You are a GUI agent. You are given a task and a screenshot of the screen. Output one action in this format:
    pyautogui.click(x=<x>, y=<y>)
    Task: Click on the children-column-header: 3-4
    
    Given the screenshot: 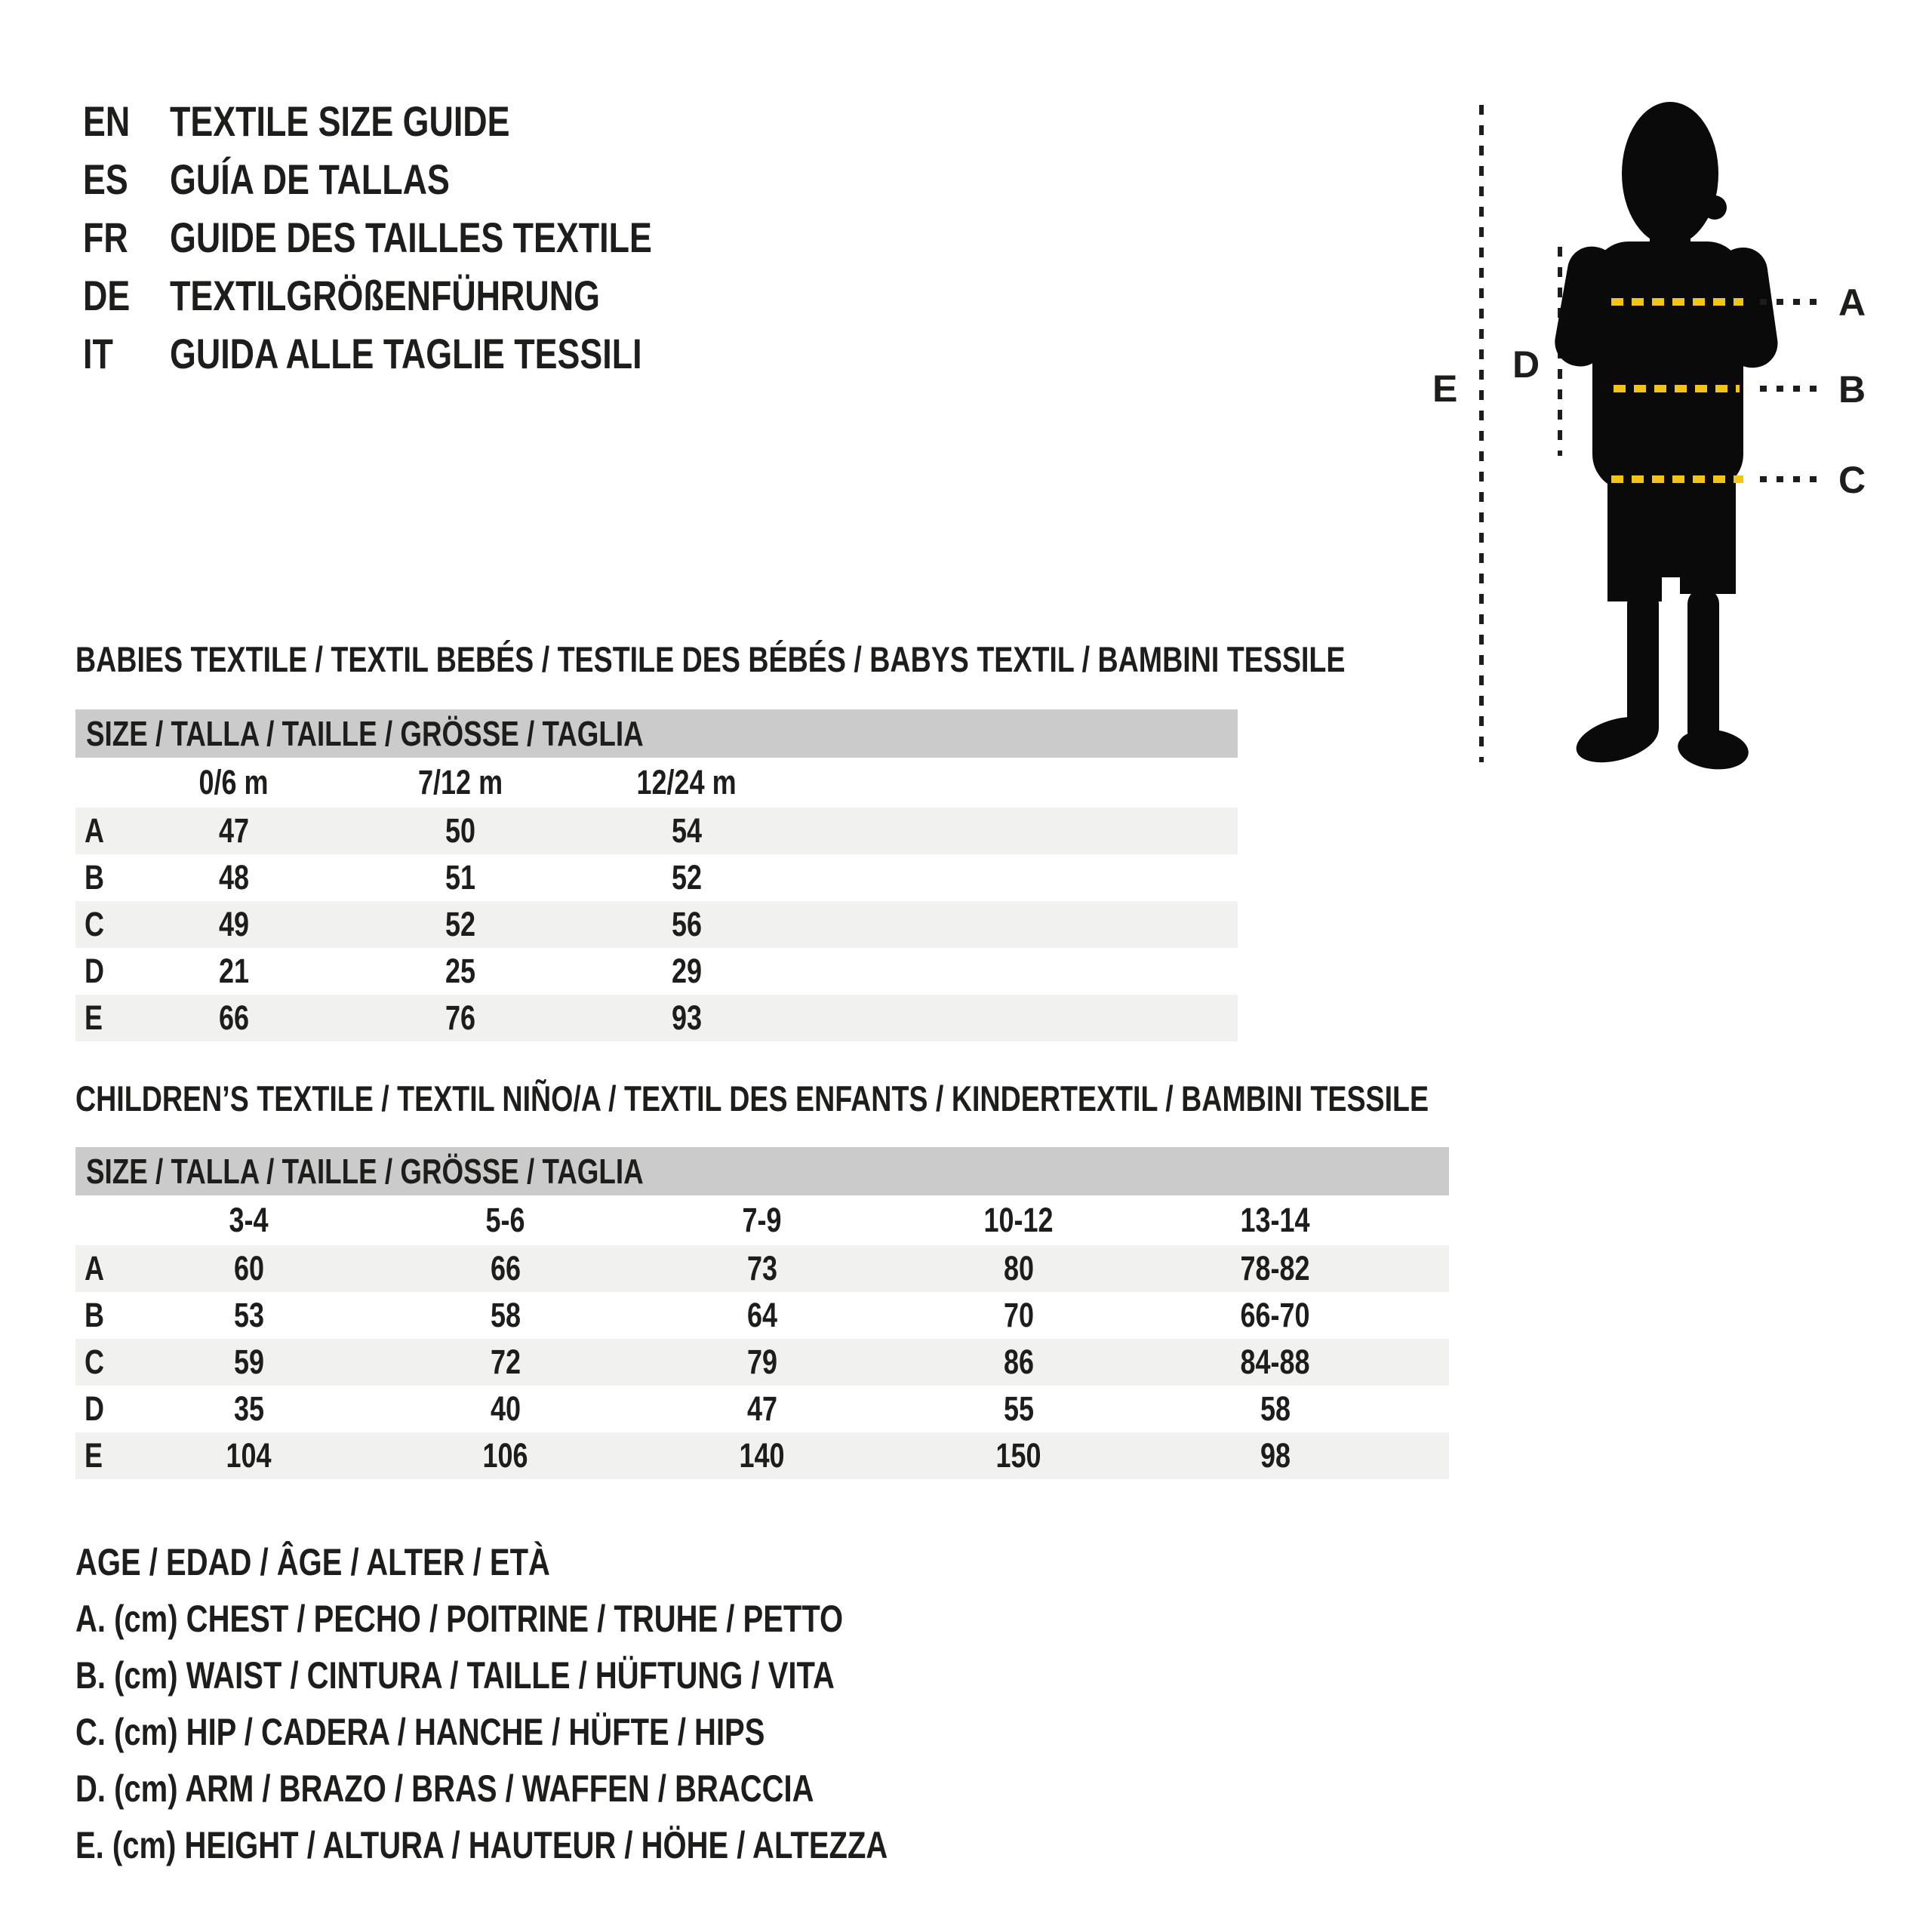 What is the action you would take?
    pyautogui.click(x=249, y=1220)
    